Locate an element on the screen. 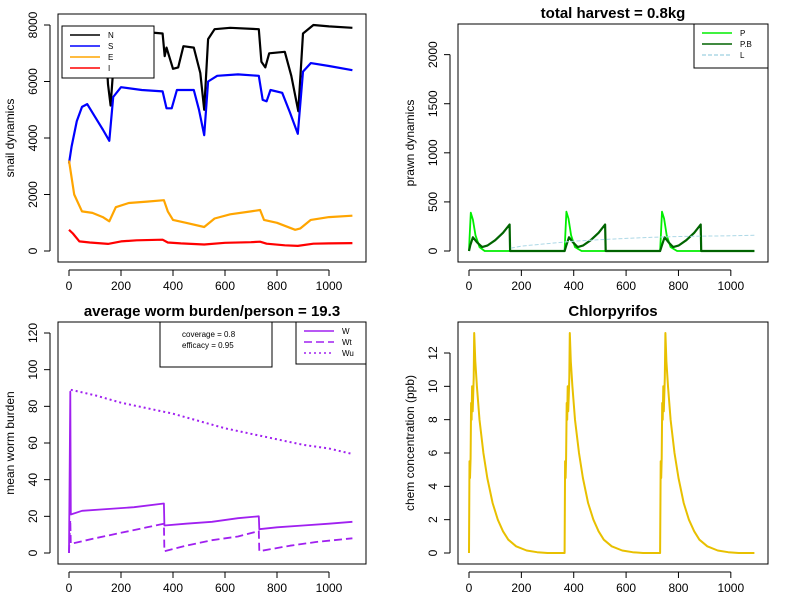 The image size is (800, 600). series-line-wu is located at coordinates (211, 421).